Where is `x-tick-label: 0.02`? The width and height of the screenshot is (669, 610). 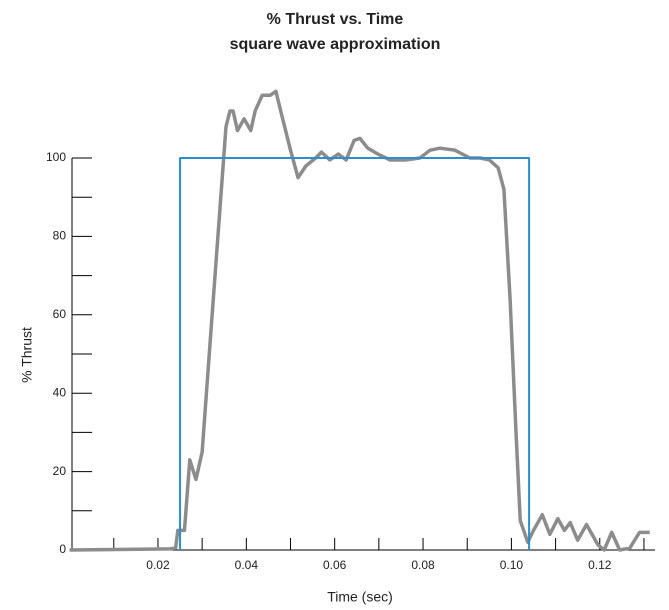
x-tick-label: 0.02 is located at coordinates (158, 565).